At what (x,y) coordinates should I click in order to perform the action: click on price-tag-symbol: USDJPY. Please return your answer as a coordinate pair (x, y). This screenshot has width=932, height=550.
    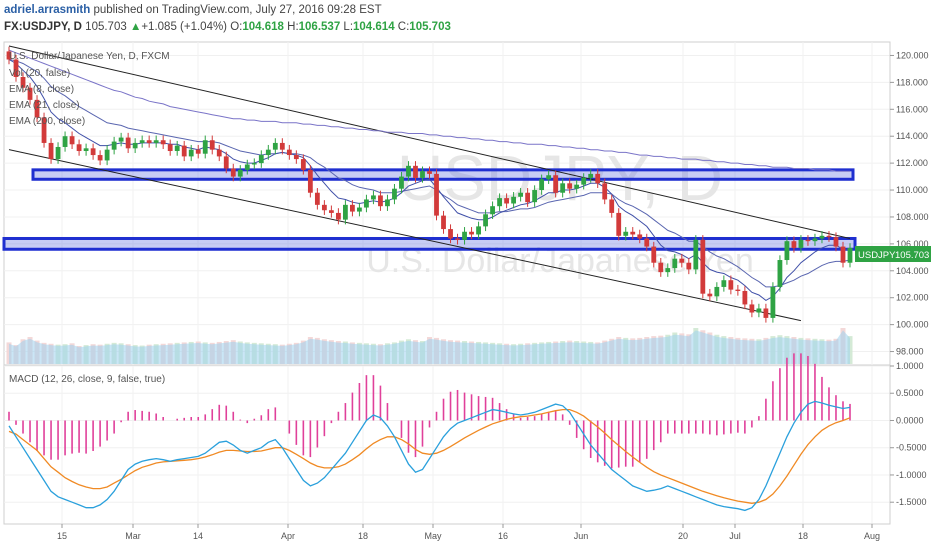
    Looking at the image, I should click on (877, 255).